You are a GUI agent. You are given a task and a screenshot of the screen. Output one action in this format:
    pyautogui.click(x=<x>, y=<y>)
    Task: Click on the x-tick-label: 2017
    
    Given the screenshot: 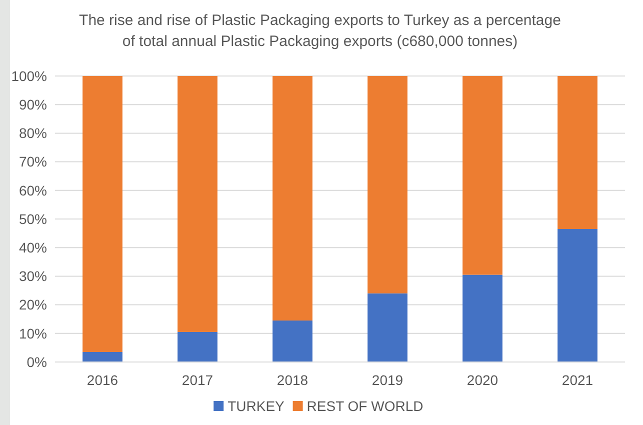 What is the action you would take?
    pyautogui.click(x=198, y=380)
    